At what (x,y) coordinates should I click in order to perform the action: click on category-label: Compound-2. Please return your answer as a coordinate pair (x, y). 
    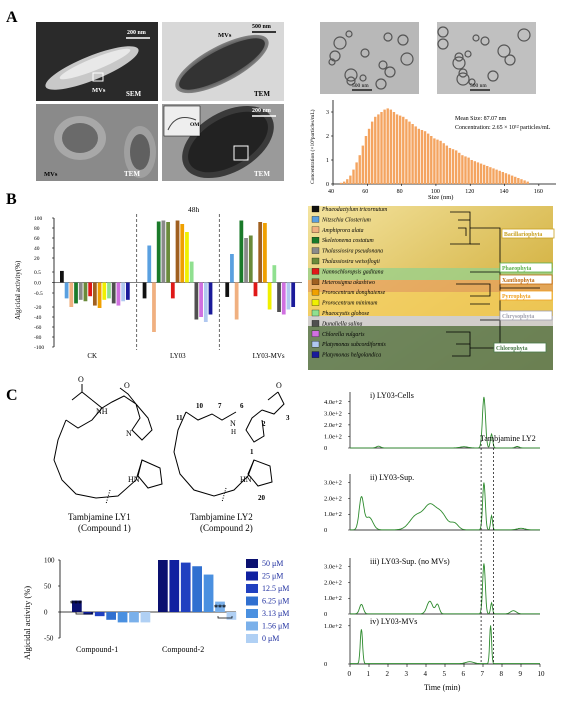
    Looking at the image, I should click on (183, 649).